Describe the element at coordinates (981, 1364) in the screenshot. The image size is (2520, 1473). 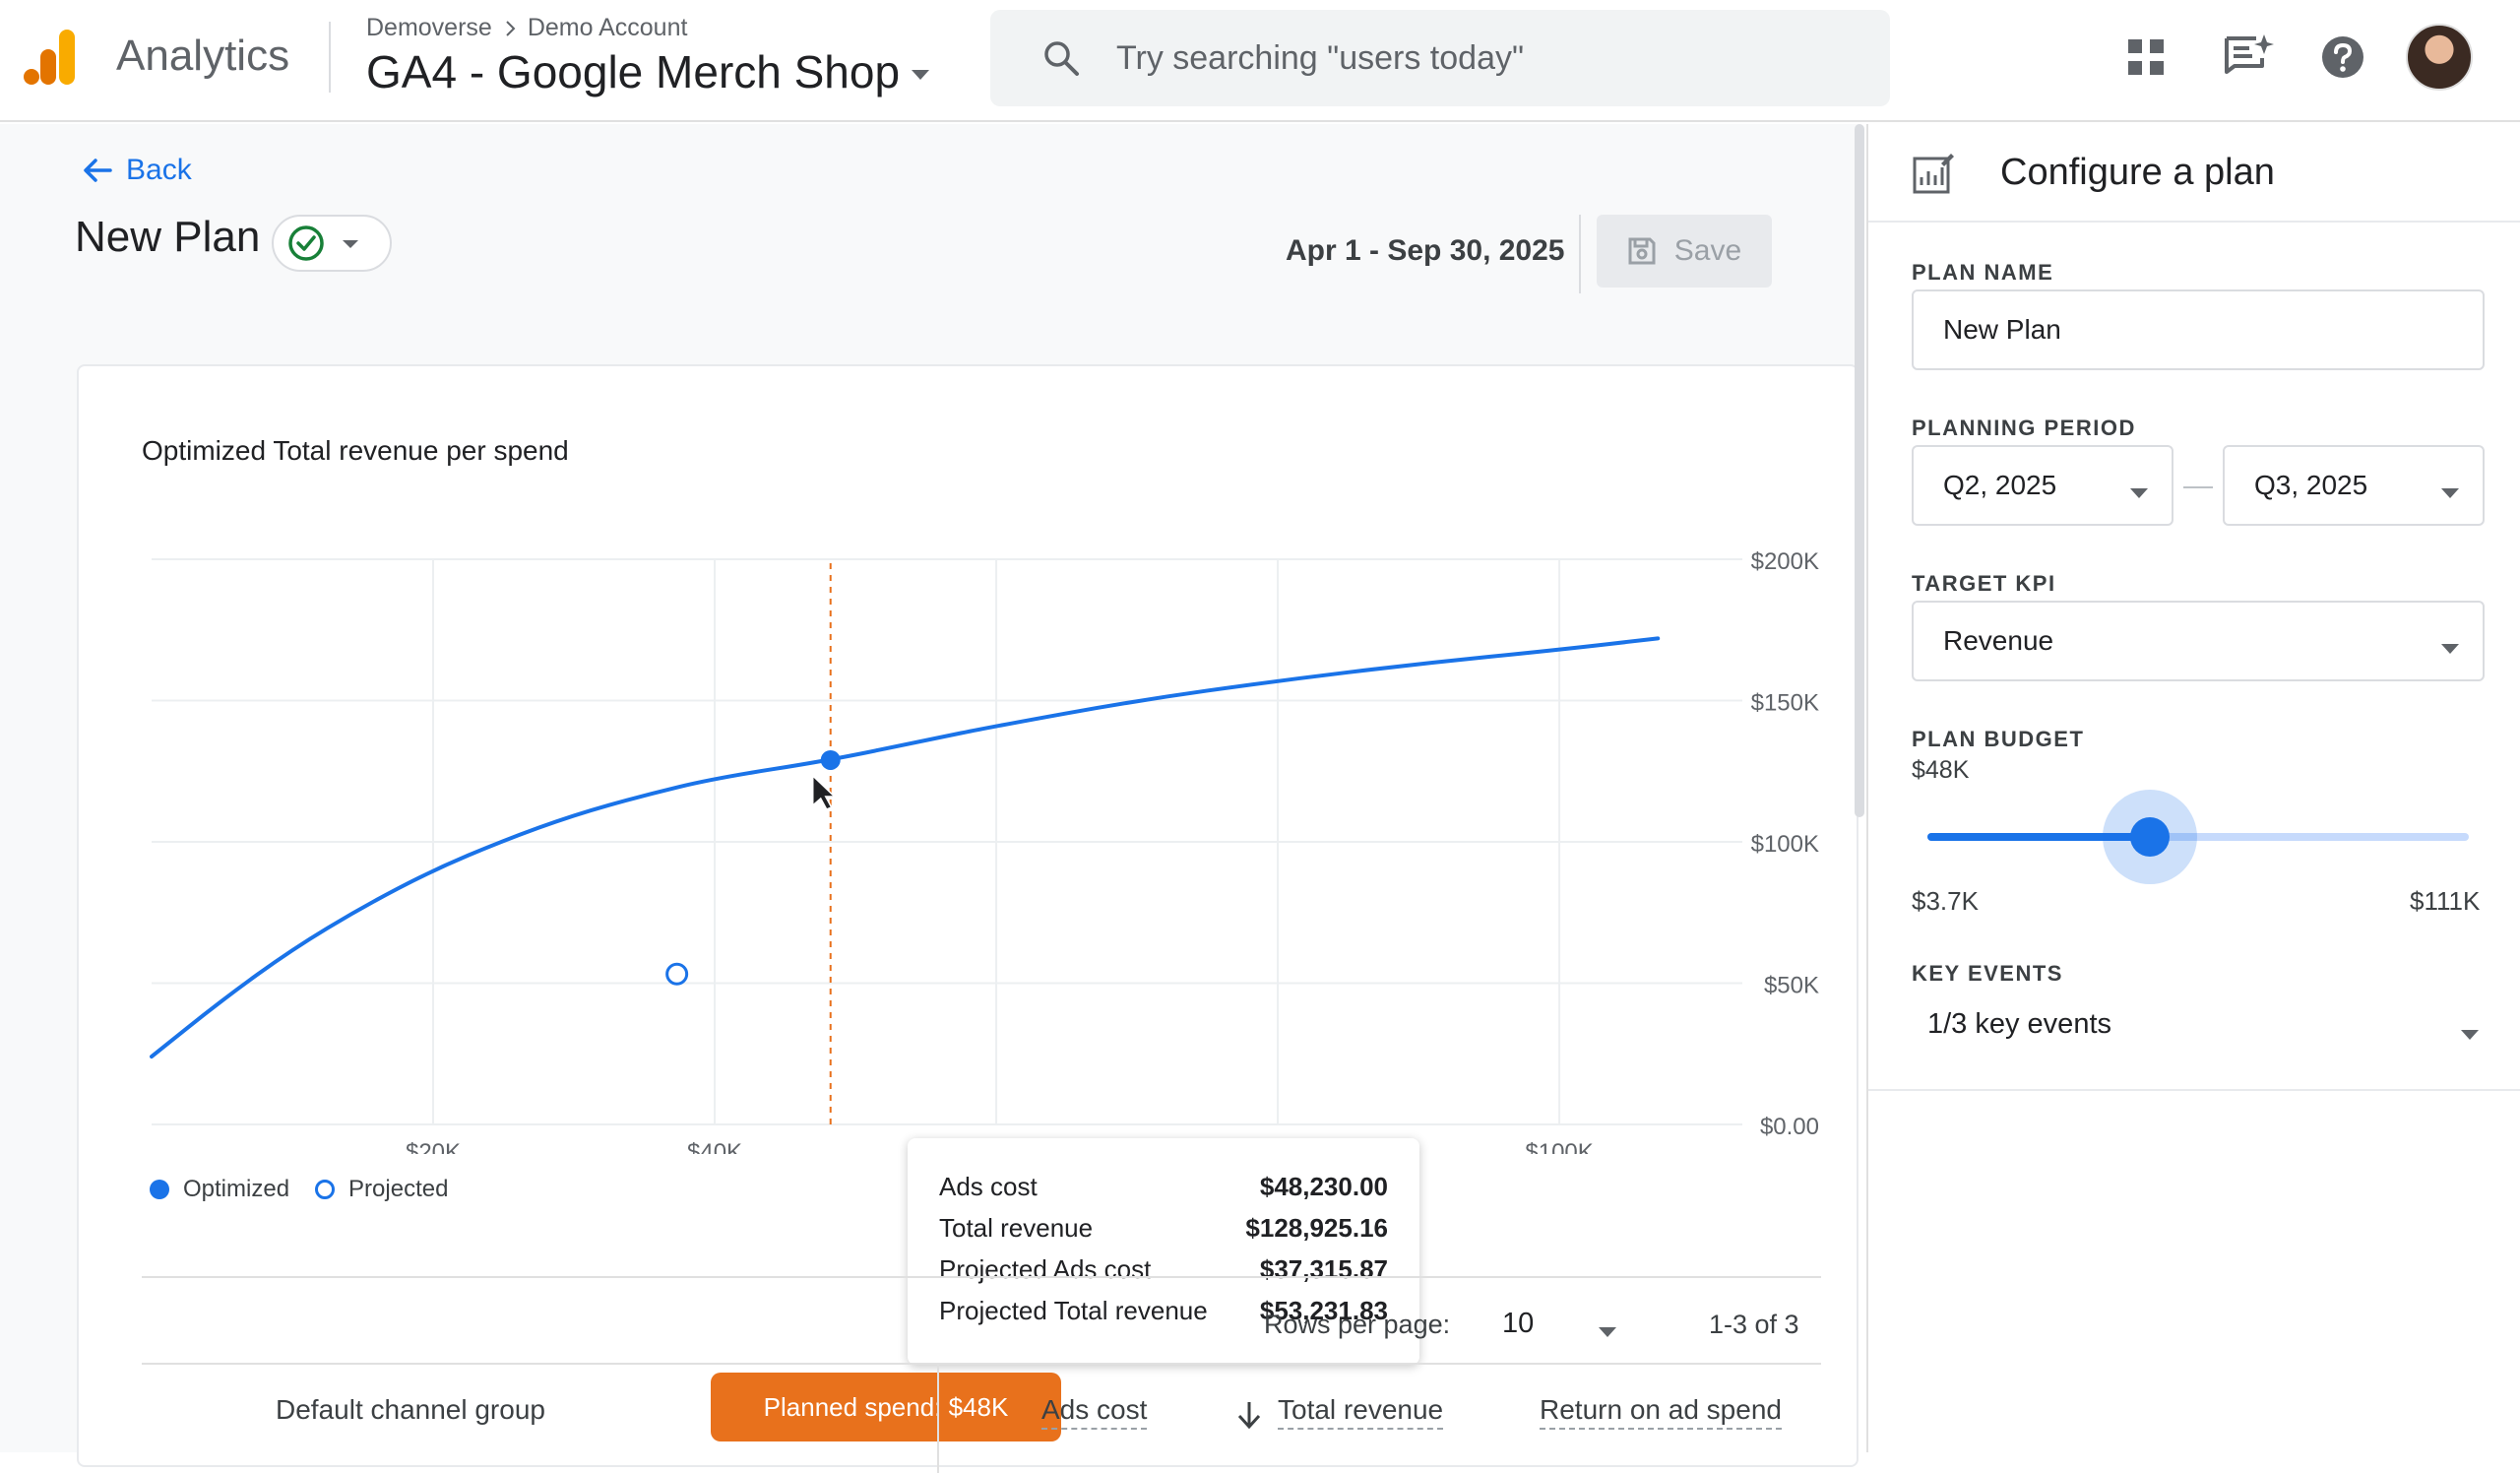
I see `table-header-divider` at that location.